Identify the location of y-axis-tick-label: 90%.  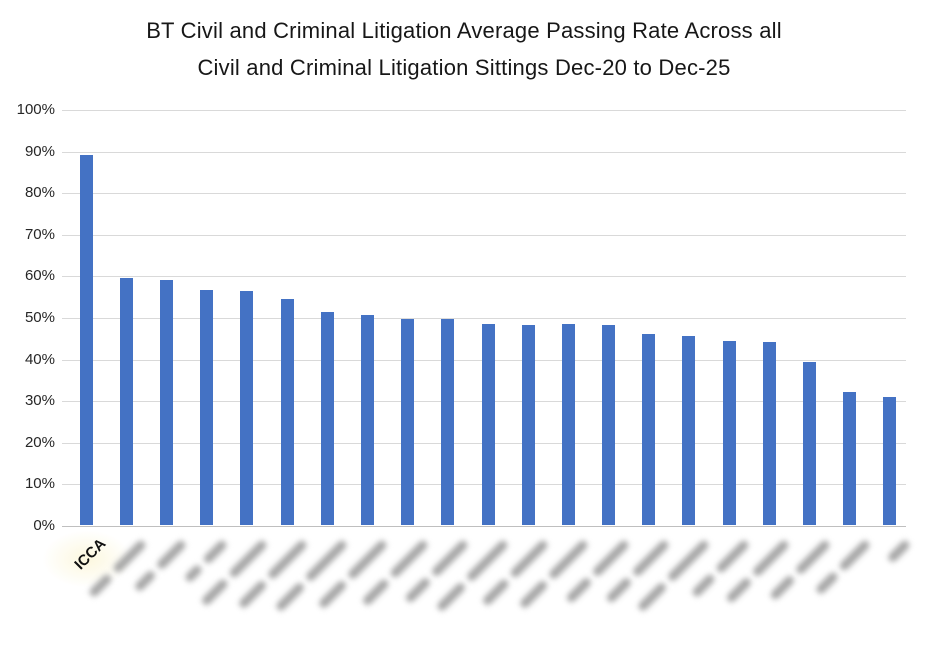
(39, 151).